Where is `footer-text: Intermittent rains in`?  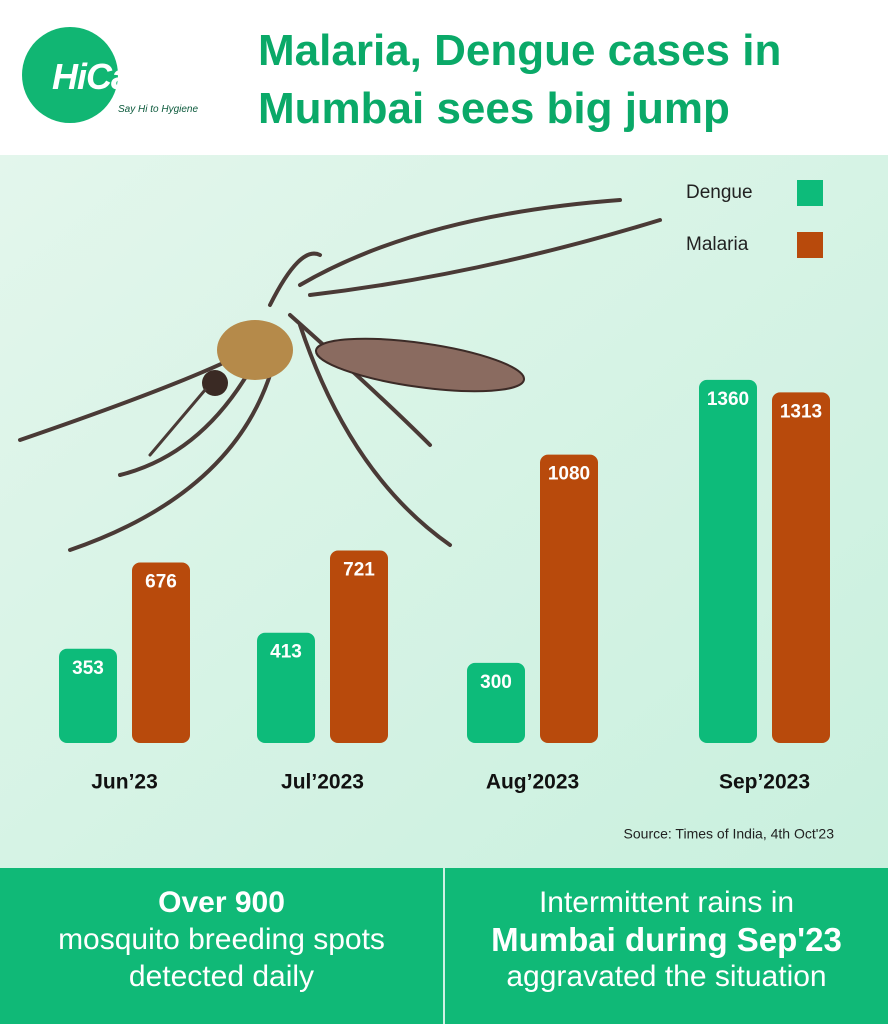 footer-text: Intermittent rains in is located at coordinates (666, 902).